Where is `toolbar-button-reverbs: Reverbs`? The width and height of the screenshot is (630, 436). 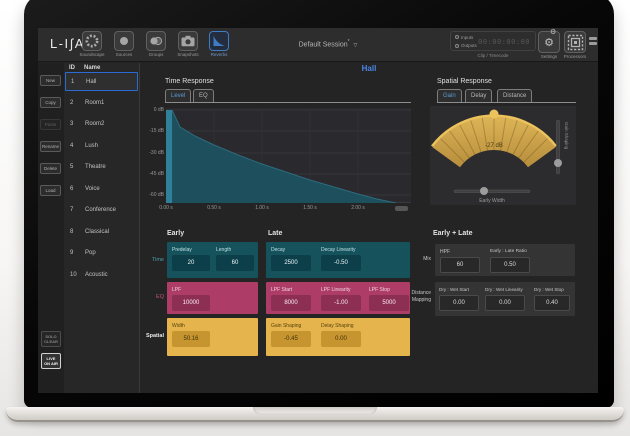
toolbar-button-reverbs: Reverbs is located at coordinates (219, 44).